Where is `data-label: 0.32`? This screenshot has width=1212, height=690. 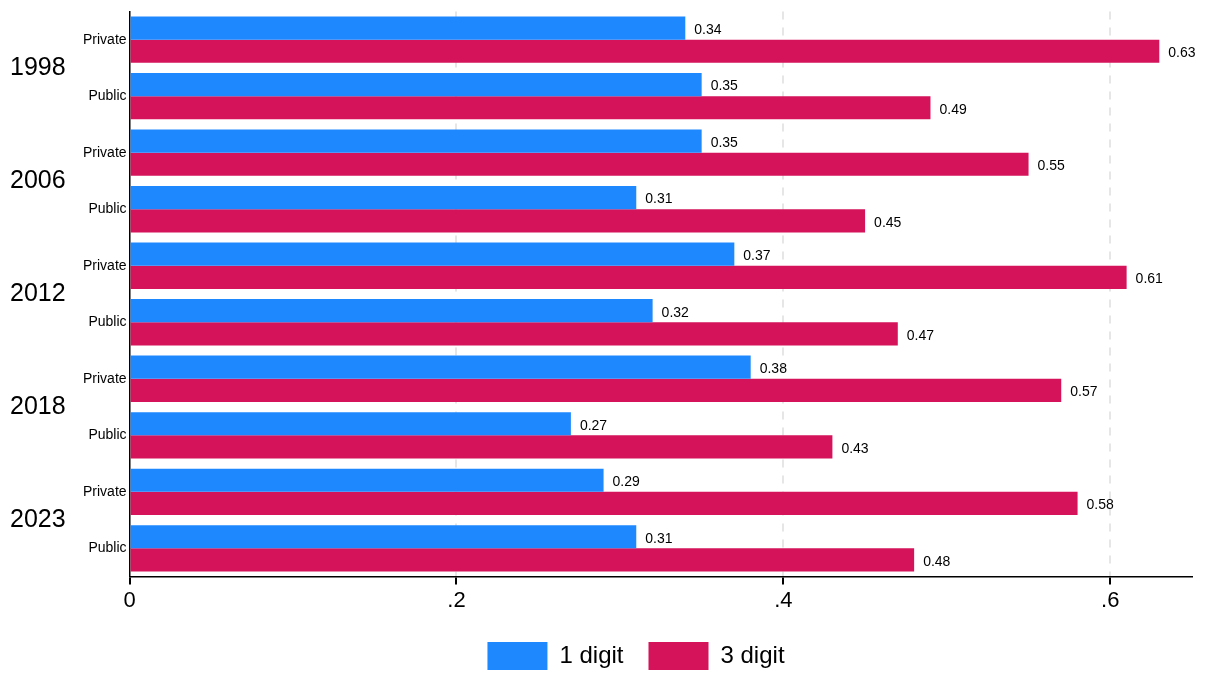
data-label: 0.32 is located at coordinates (675, 311).